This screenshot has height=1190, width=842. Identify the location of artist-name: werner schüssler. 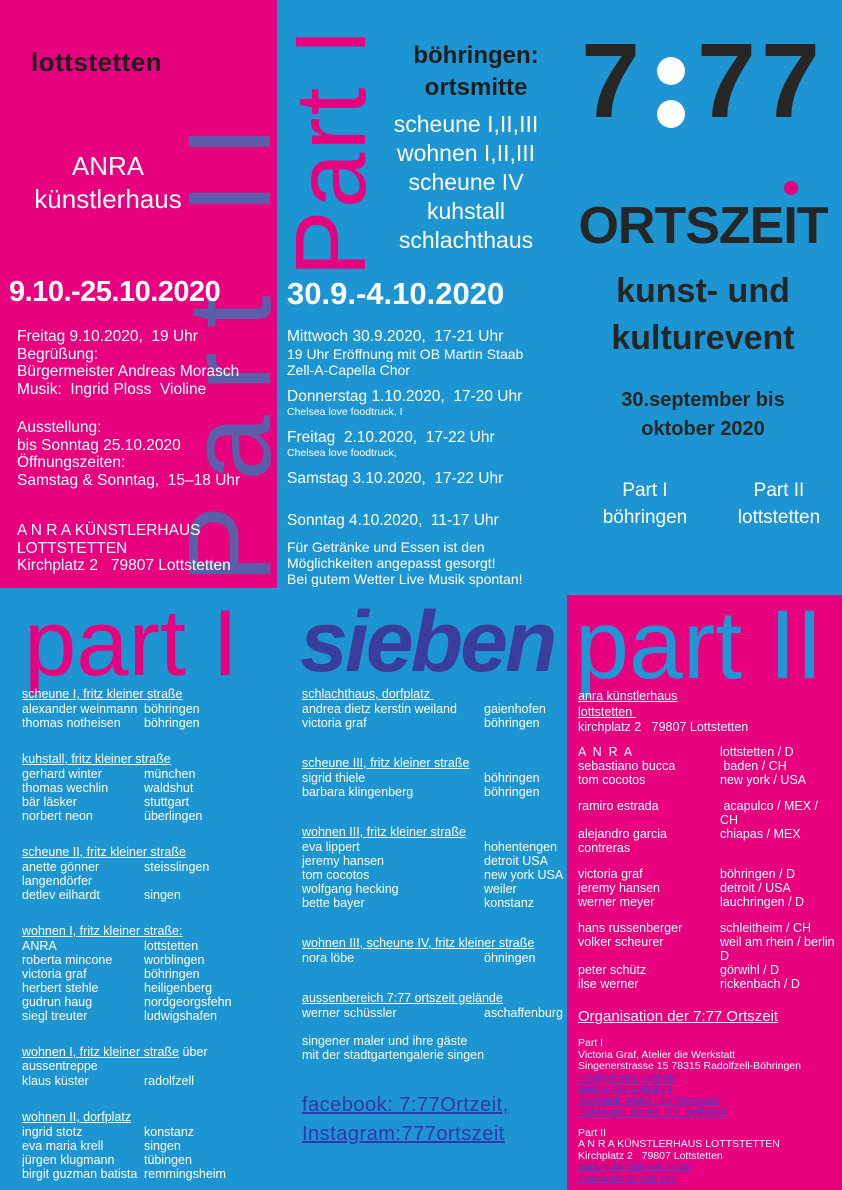
(349, 1013).